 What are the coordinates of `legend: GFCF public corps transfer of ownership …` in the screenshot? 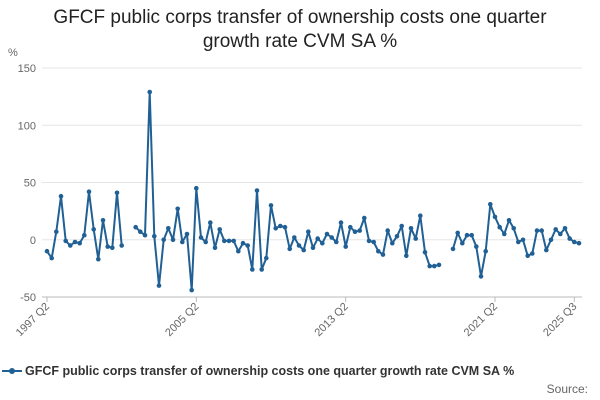 It's located at (258, 371).